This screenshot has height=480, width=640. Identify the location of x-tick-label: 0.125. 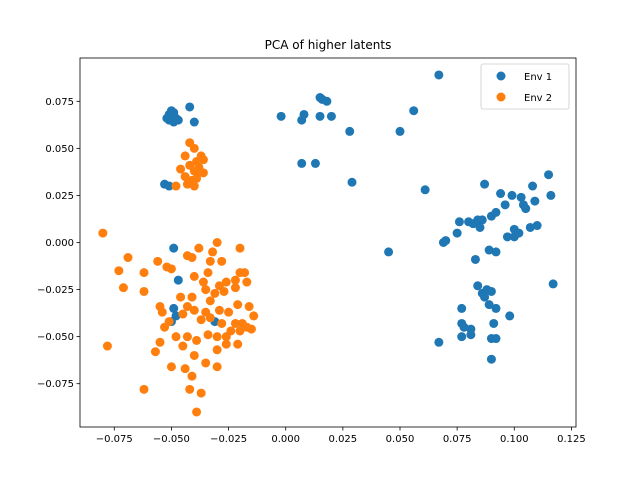
(571, 439).